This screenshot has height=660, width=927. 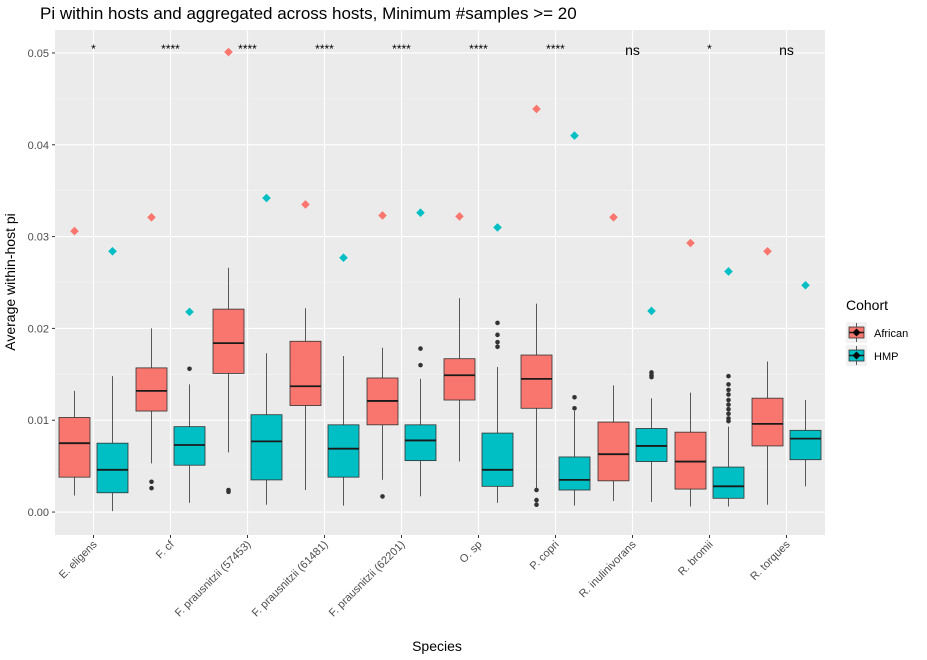 What do you see at coordinates (770, 560) in the screenshot?
I see `x-tick-label: R. torques` at bounding box center [770, 560].